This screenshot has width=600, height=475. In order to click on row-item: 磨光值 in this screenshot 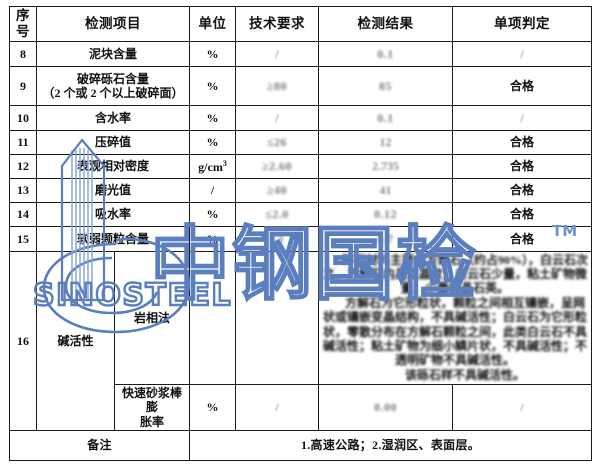, I will do `click(113, 190)`.